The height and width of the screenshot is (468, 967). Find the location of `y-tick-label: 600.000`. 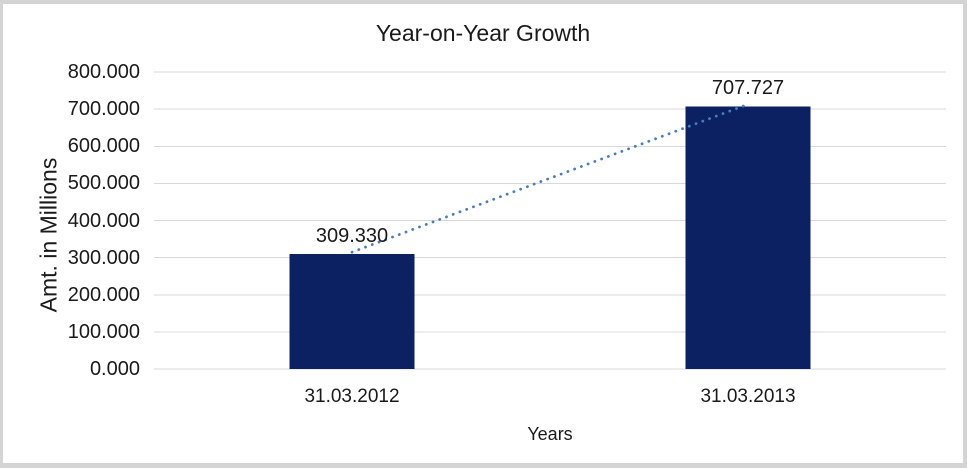

y-tick-label: 600.000 is located at coordinates (103, 146).